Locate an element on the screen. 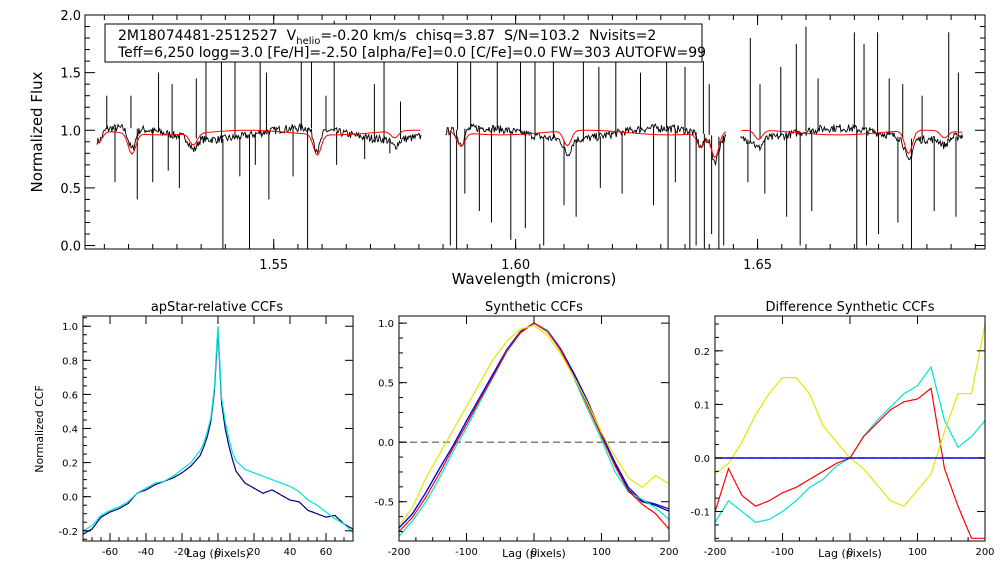  spectrum-x-label: Wavelength (microns) is located at coordinates (534, 279).